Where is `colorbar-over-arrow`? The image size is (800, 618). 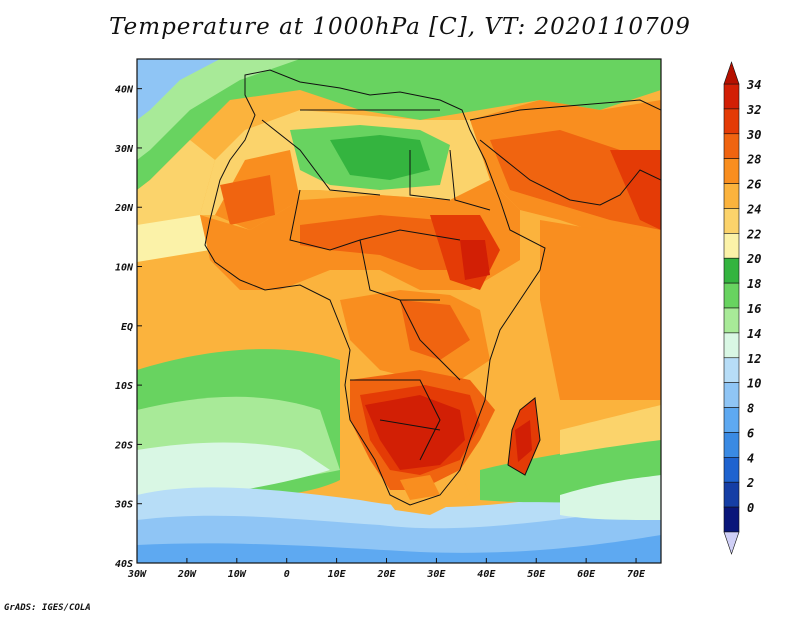
colorbar-over-arrow is located at coordinates (731, 73).